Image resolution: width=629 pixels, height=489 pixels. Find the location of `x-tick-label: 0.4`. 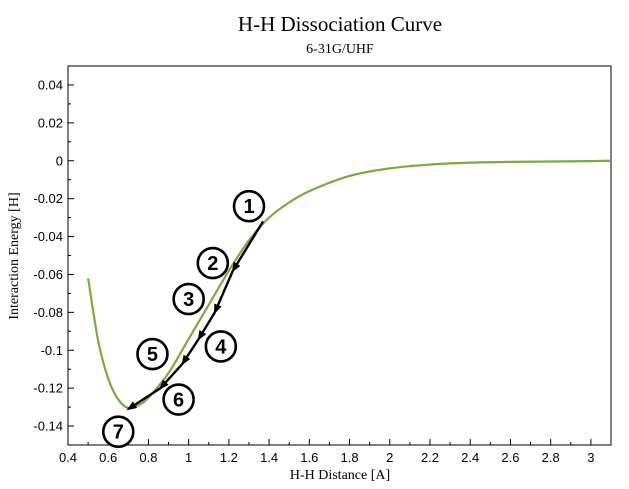

x-tick-label: 0.4 is located at coordinates (68, 457).